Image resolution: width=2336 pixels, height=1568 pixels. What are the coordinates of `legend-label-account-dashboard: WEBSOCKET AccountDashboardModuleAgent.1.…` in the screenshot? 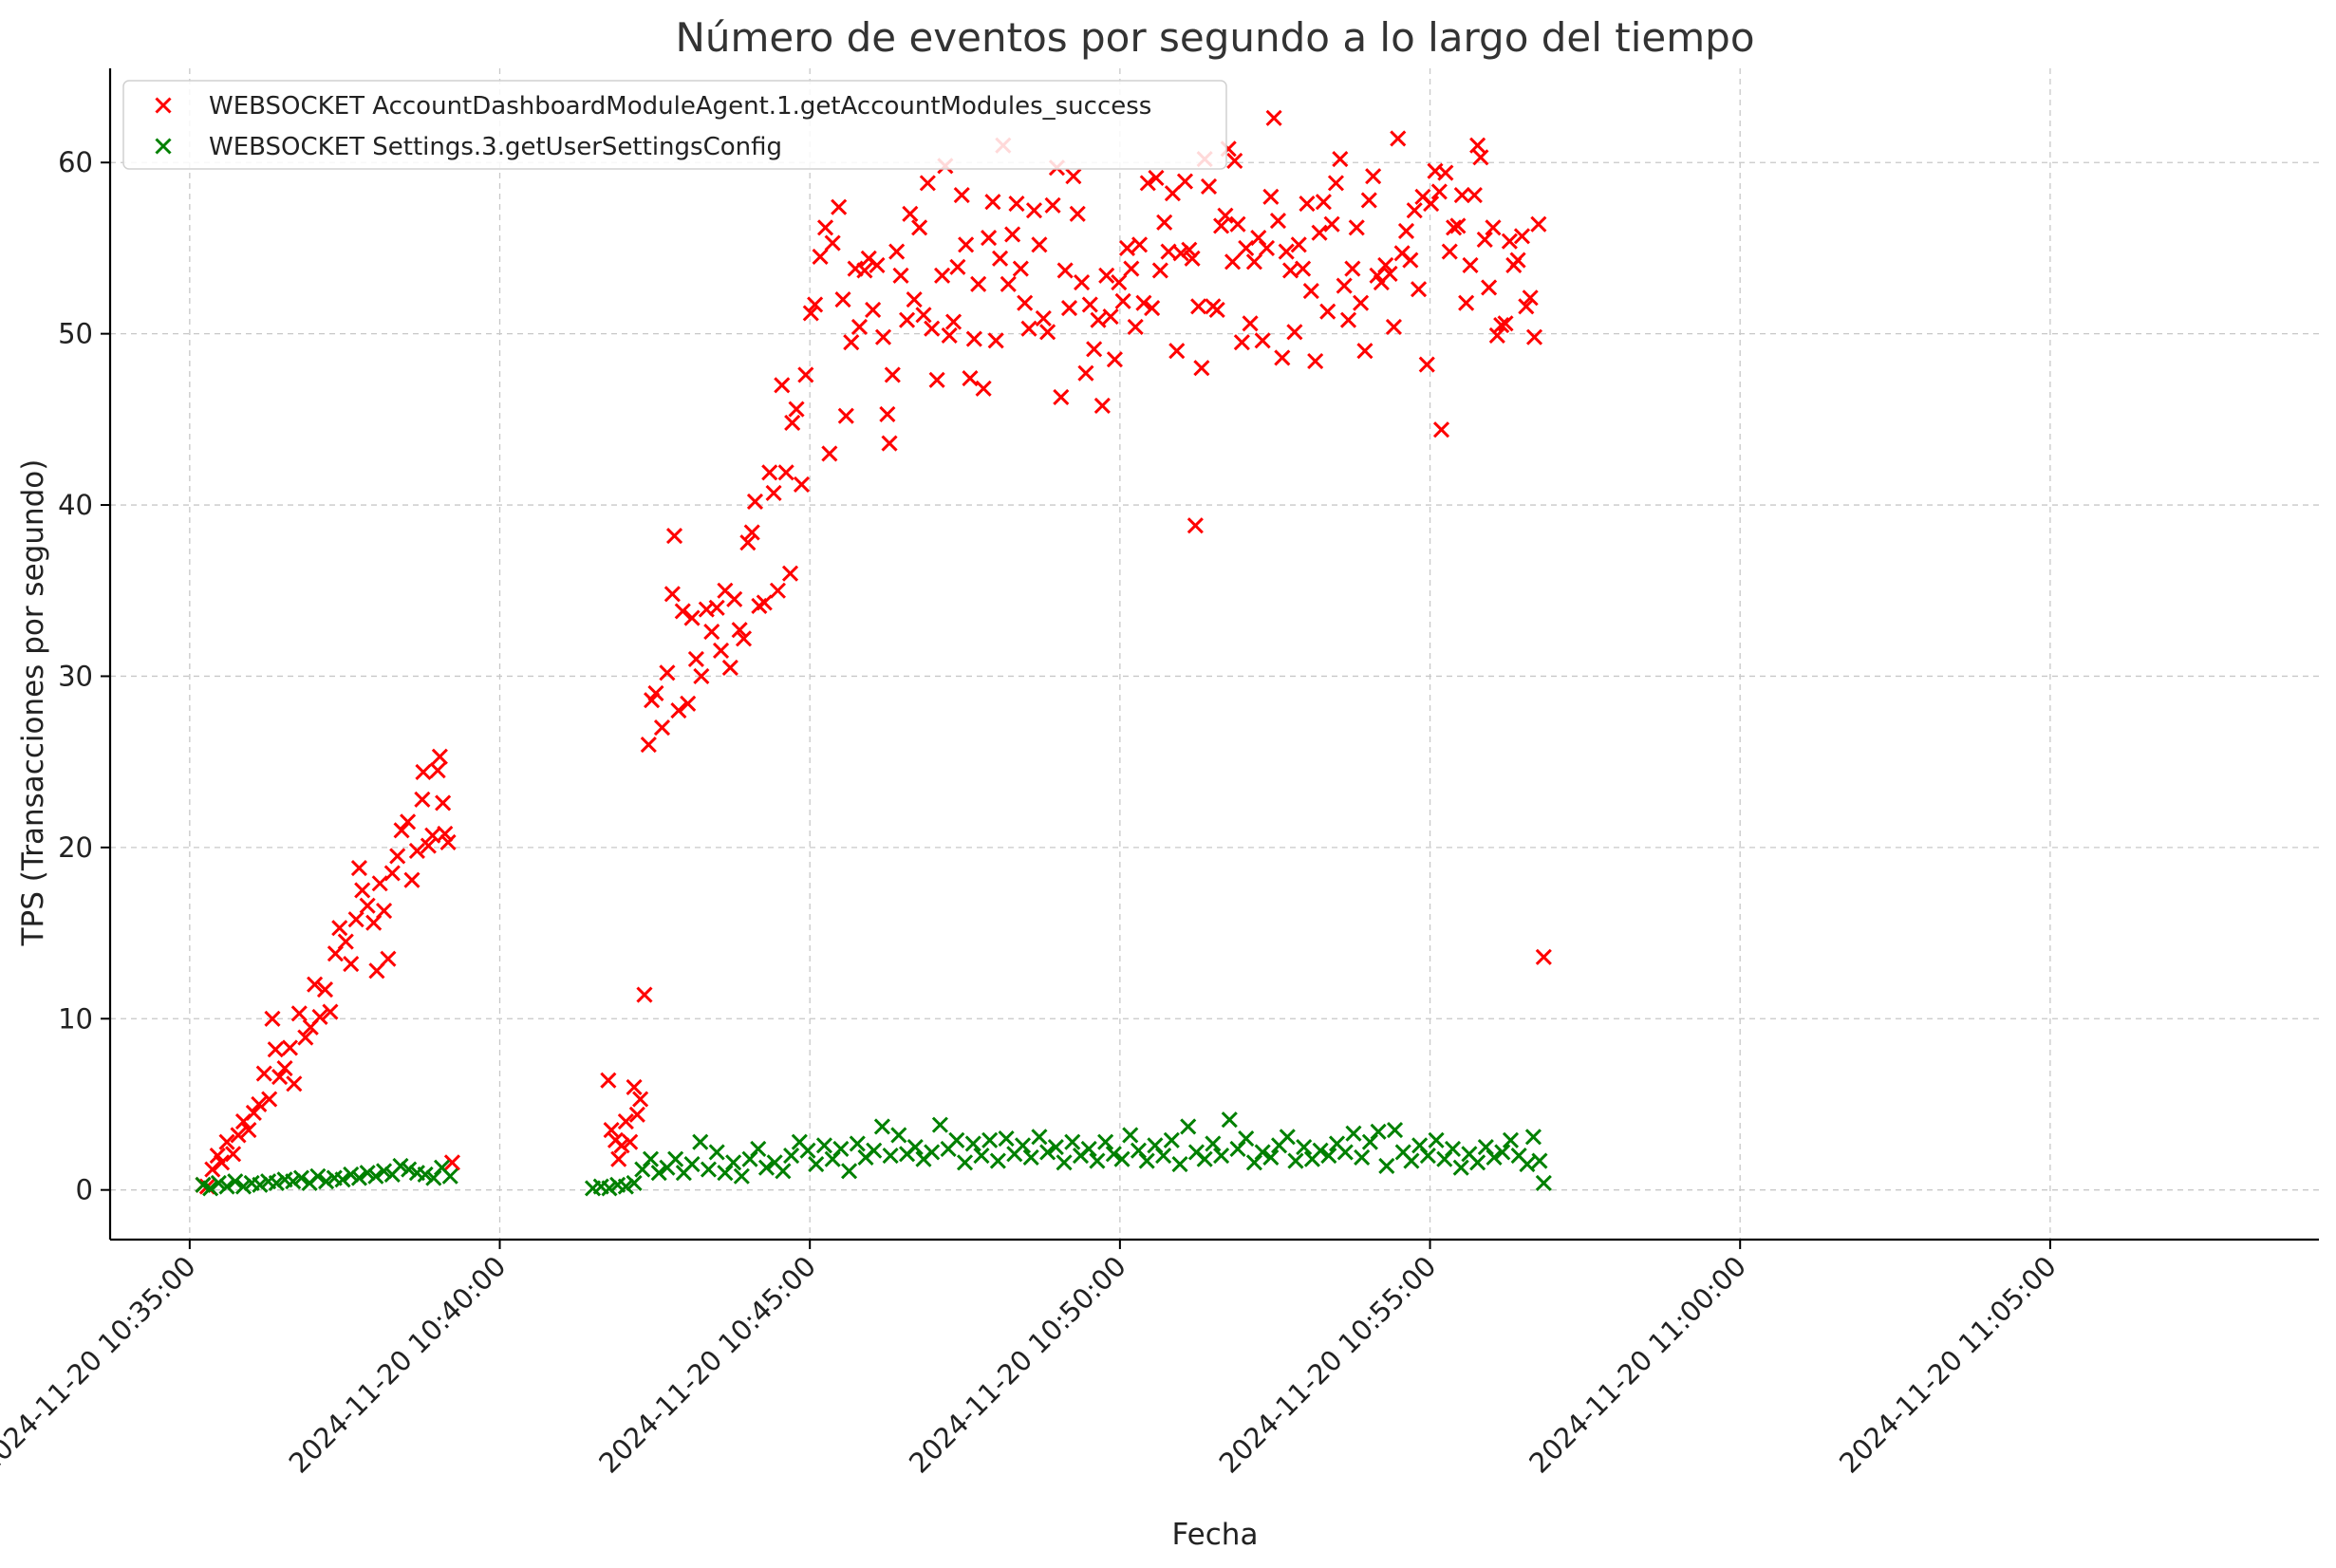 It's located at (680, 107).